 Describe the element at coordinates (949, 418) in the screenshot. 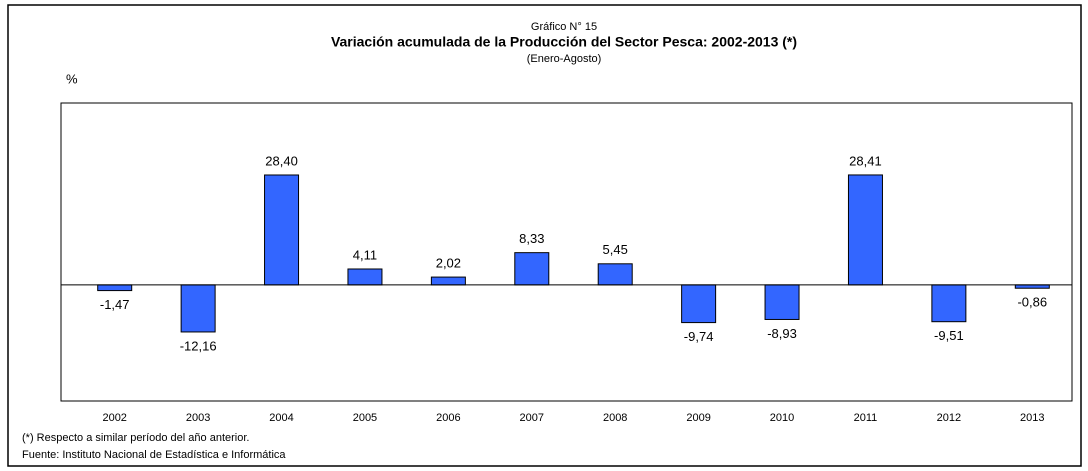

I see `x-tick-label: 2012` at that location.